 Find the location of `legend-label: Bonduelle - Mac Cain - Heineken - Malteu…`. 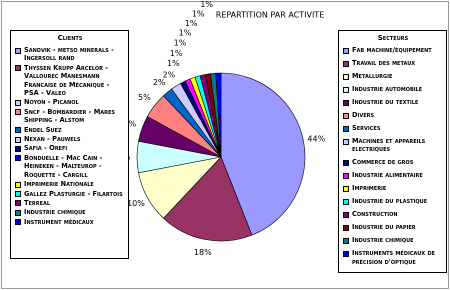

legend-label: Bonduelle - Mac Cain - Heineken - Malteu… is located at coordinates (63, 166).